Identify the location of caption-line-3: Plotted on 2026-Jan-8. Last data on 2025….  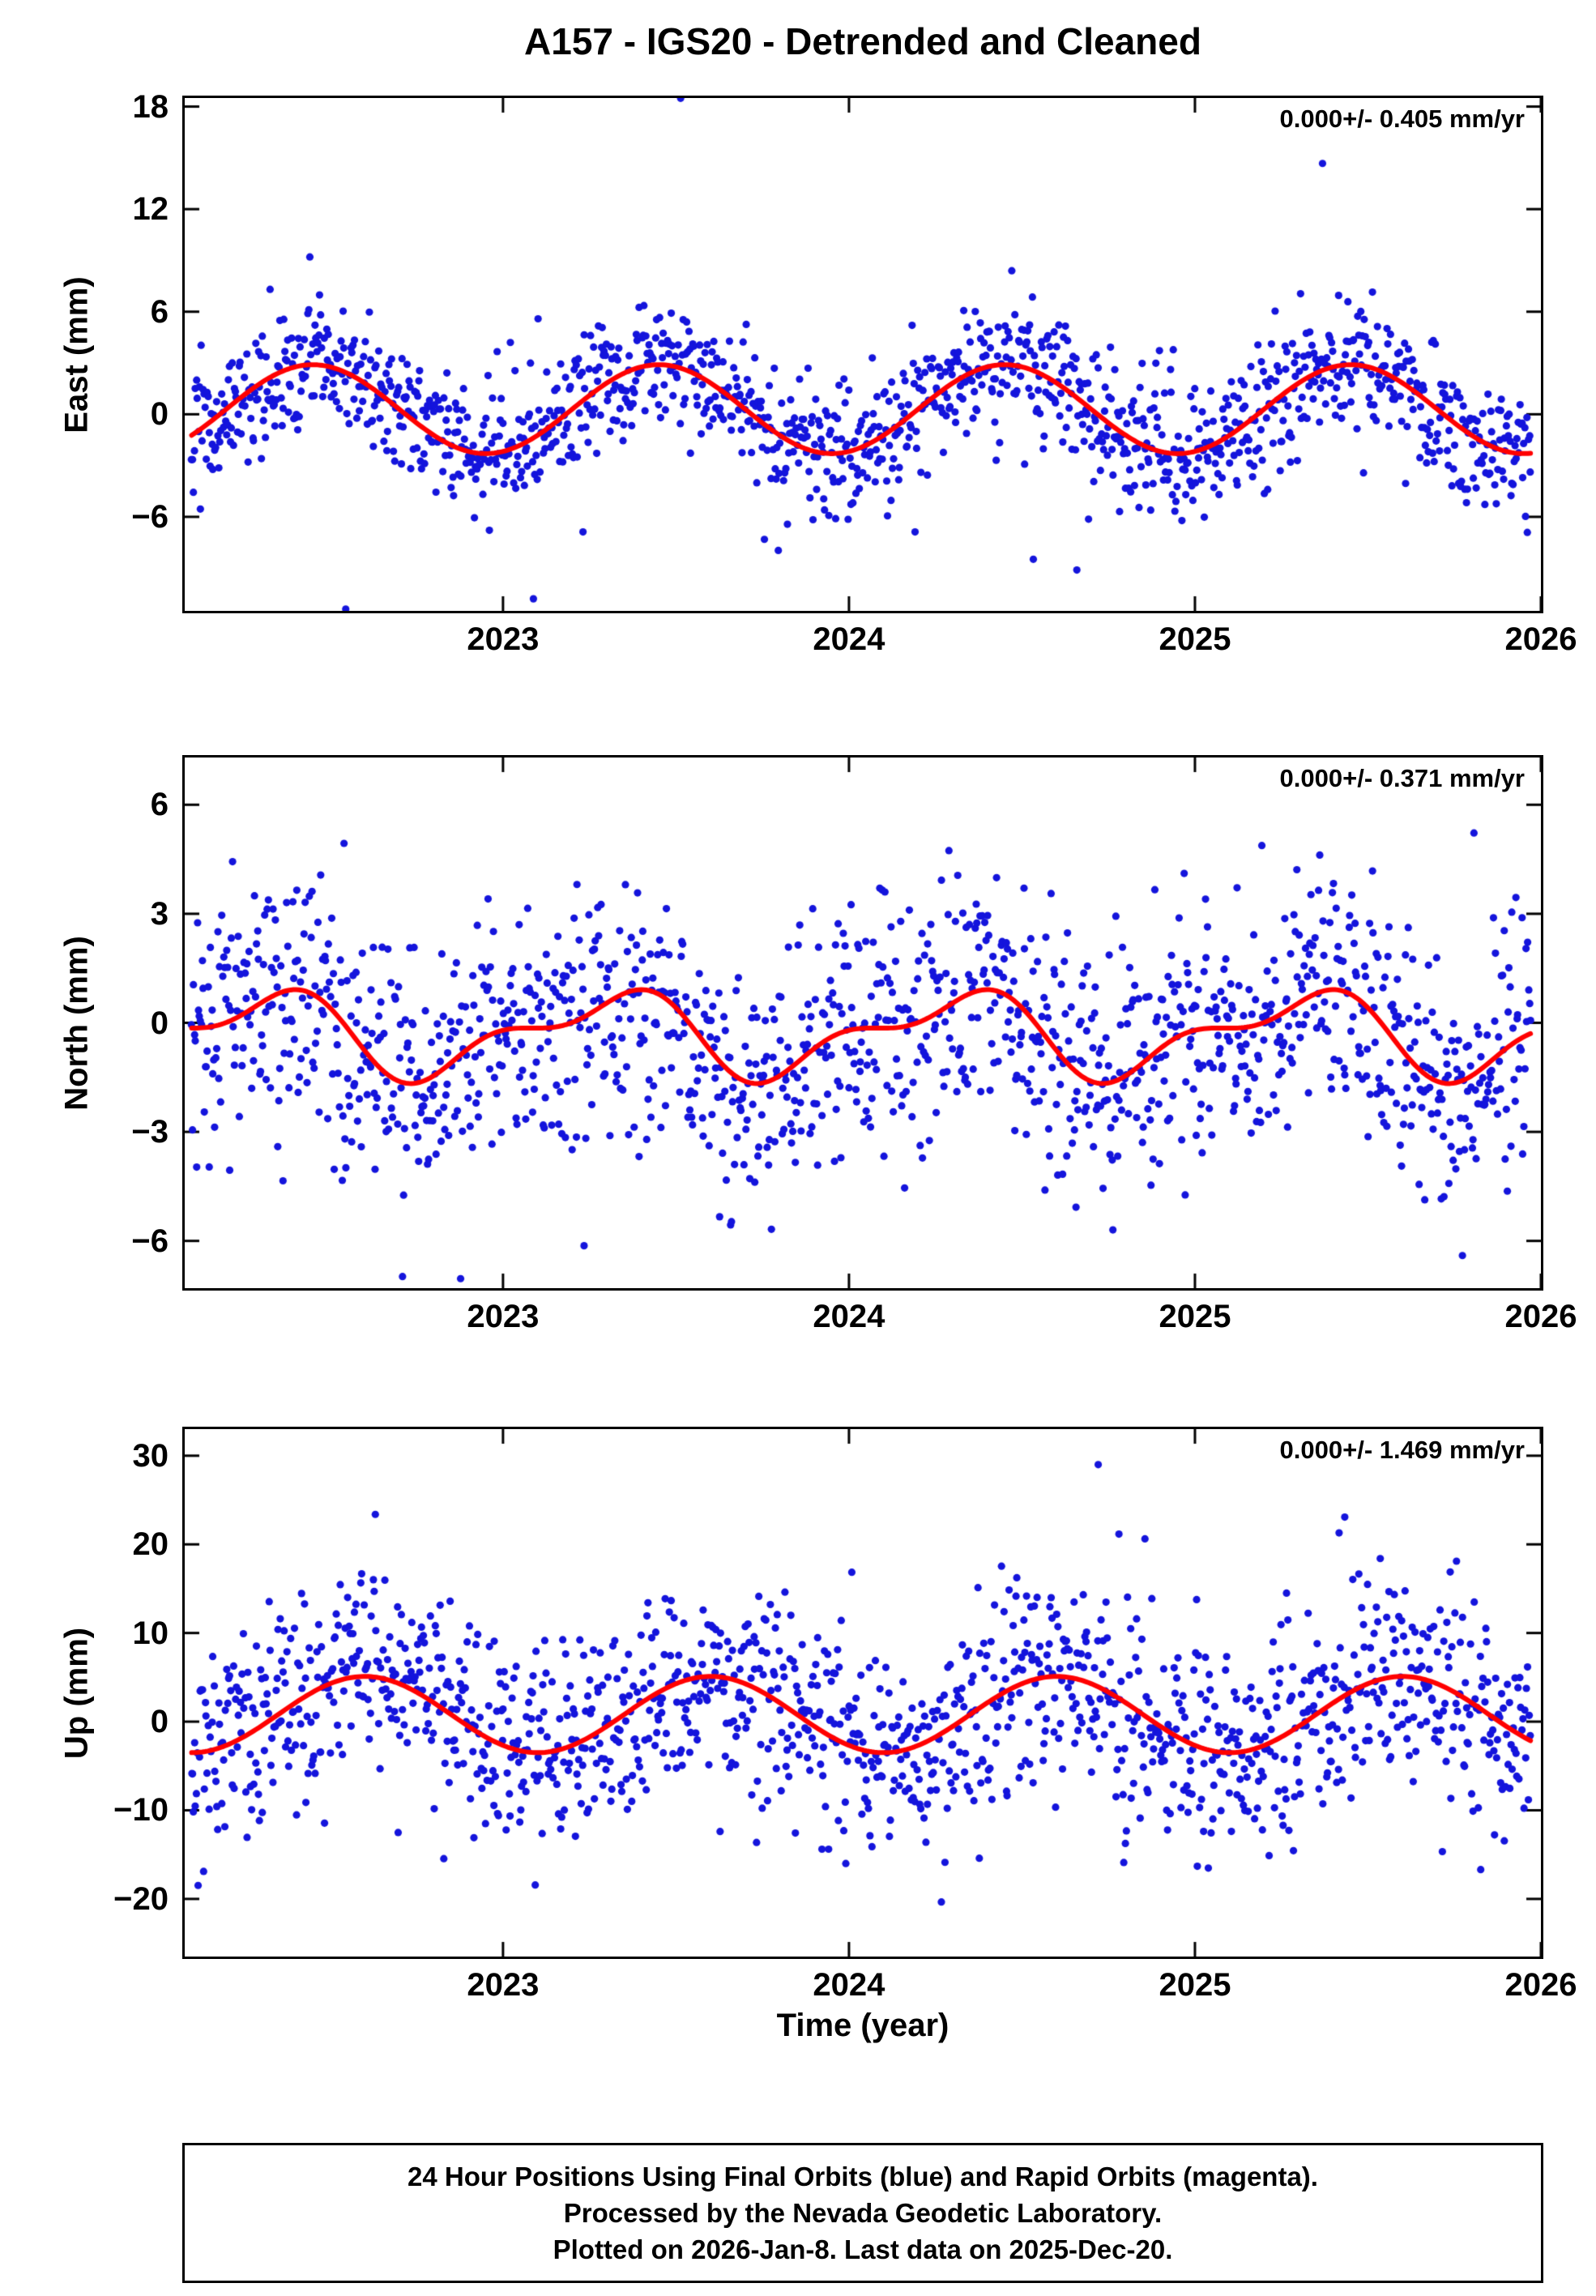
(863, 2249).